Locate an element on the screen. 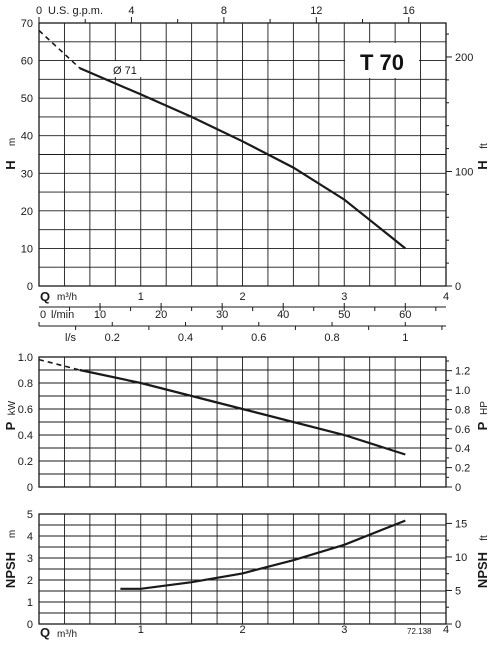  flow-m3h-tick: 2 is located at coordinates (242, 297).